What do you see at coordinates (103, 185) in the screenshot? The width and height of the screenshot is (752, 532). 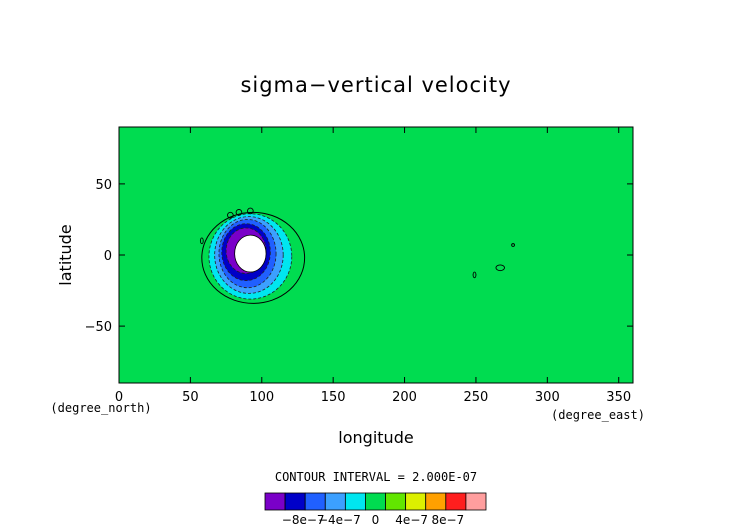 I see `y-tick-label: 50` at bounding box center [103, 185].